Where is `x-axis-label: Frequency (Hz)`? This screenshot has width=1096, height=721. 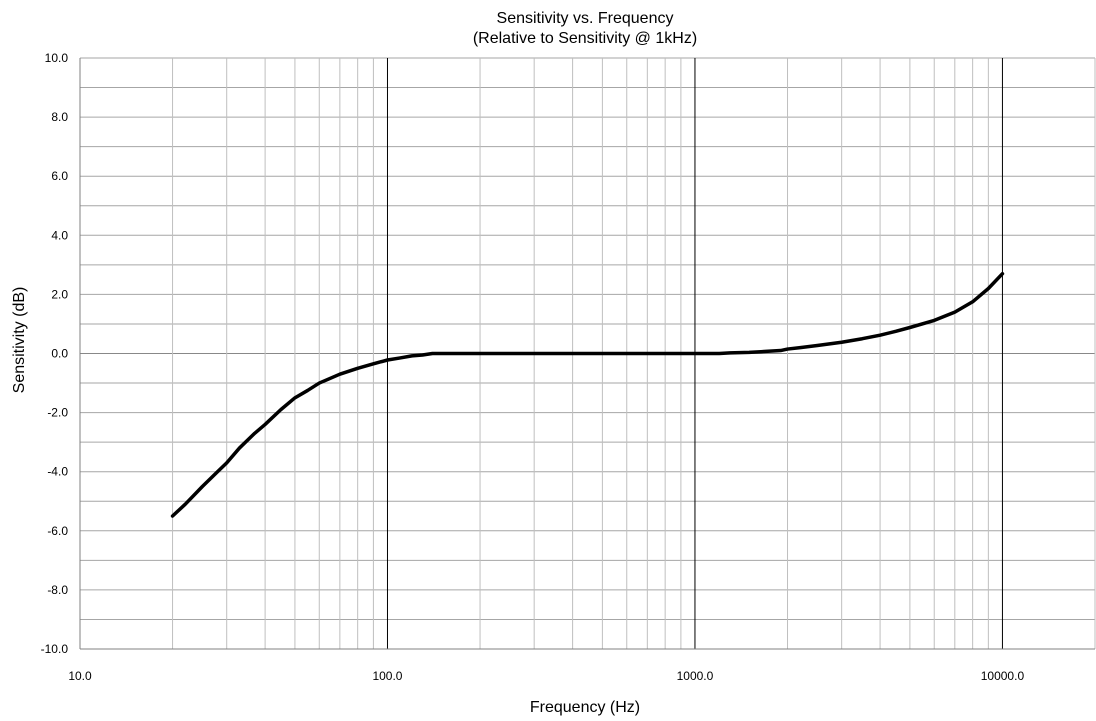
x-axis-label: Frequency (Hz) is located at coordinates (585, 707).